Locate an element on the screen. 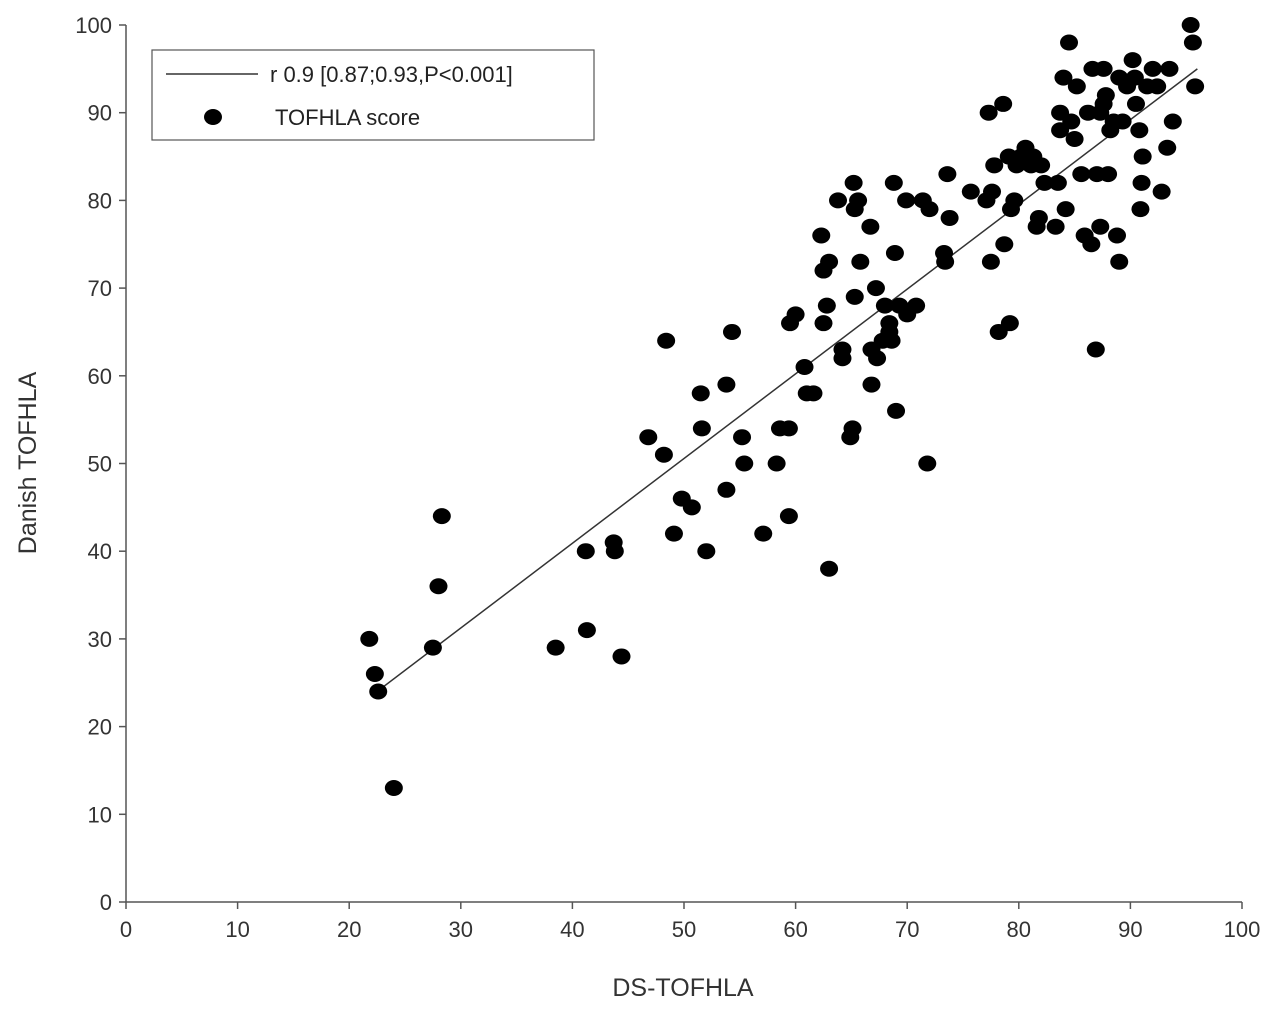 The height and width of the screenshot is (1015, 1280). y-axis-title: Danish TOFHLA is located at coordinates (28, 462).